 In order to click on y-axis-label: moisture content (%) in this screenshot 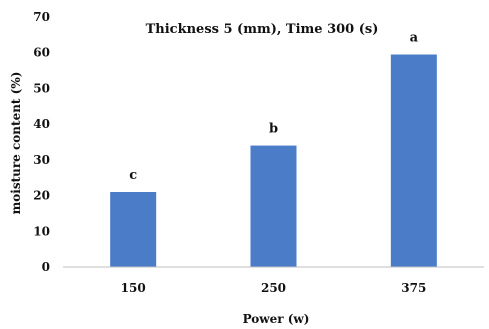, I will do `click(16, 143)`.